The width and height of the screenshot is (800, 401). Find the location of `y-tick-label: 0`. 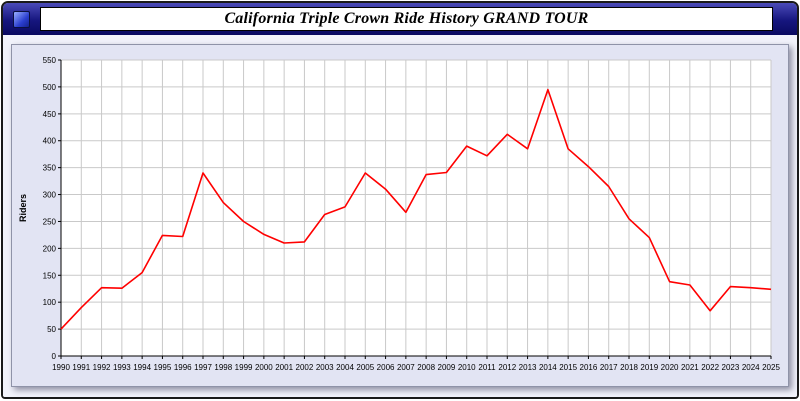

y-tick-label: 0 is located at coordinates (54, 356).